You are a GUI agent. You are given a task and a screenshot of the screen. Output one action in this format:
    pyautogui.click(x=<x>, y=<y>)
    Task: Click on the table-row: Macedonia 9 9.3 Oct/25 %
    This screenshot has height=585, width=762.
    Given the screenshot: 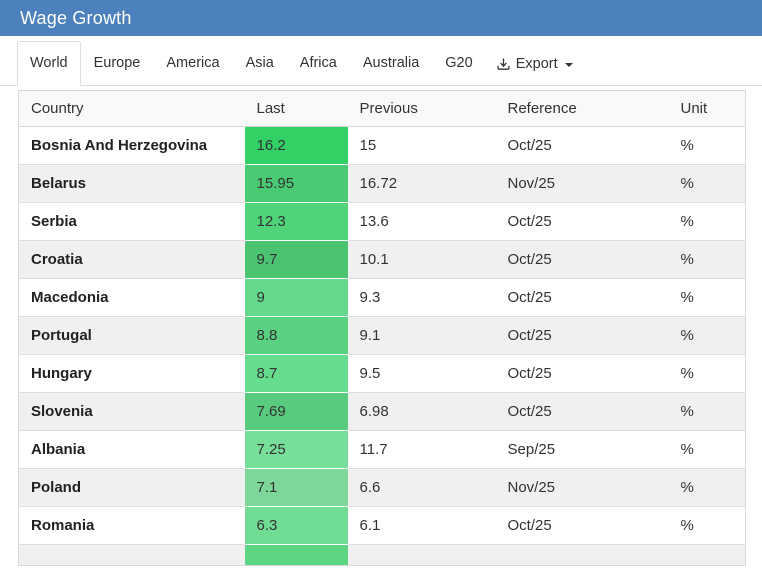 What is the action you would take?
    pyautogui.click(x=382, y=297)
    